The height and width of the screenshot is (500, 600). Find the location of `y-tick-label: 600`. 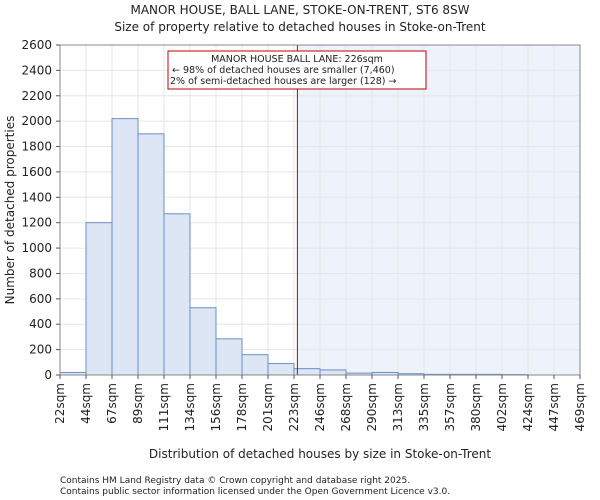

y-tick-label: 600 is located at coordinates (40, 299).